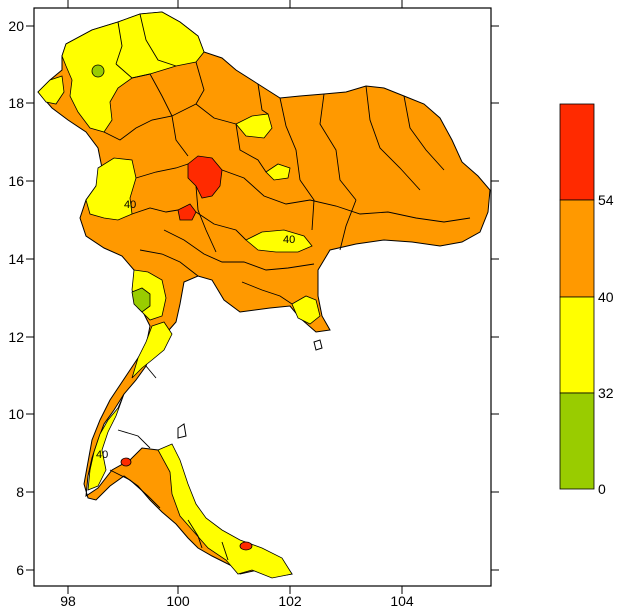  What do you see at coordinates (98, 71) in the screenshot?
I see `north-green-spot` at bounding box center [98, 71].